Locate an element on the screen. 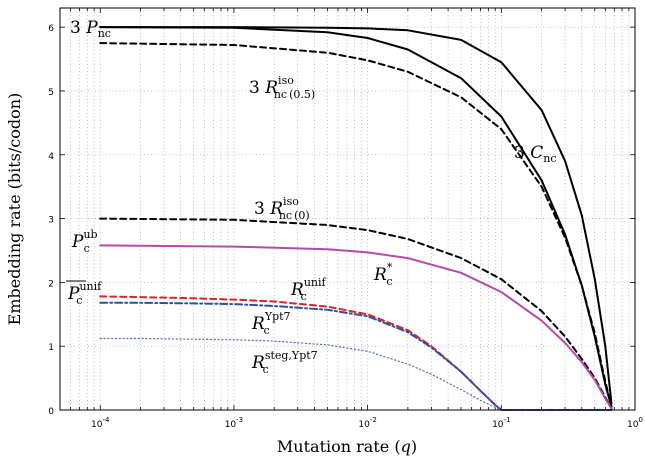 The image size is (645, 460). y-tick-label: 3 is located at coordinates (51, 221).